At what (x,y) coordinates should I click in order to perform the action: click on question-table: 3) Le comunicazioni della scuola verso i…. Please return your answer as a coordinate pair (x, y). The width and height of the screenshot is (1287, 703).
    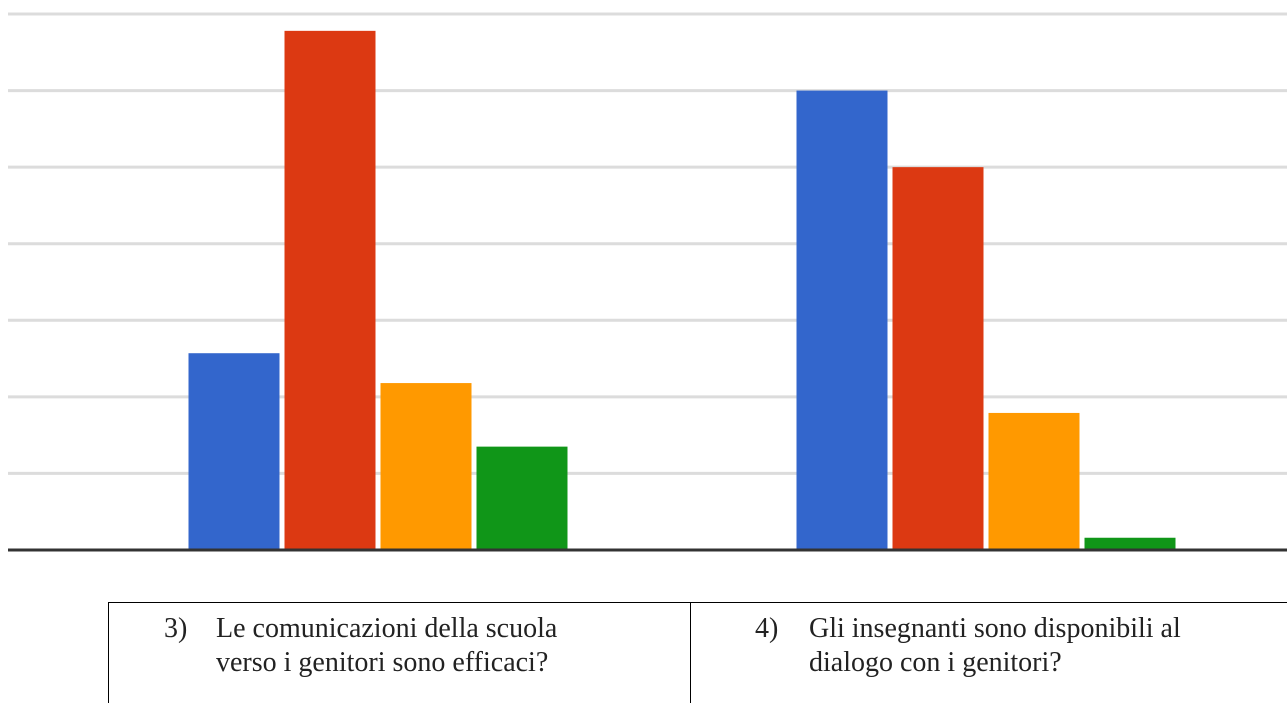
    Looking at the image, I should click on (697, 652).